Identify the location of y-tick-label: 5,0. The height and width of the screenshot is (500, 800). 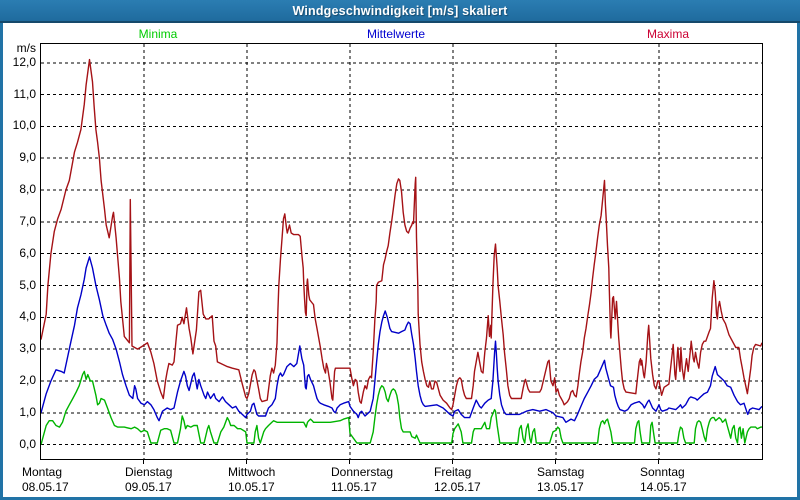
(27, 284).